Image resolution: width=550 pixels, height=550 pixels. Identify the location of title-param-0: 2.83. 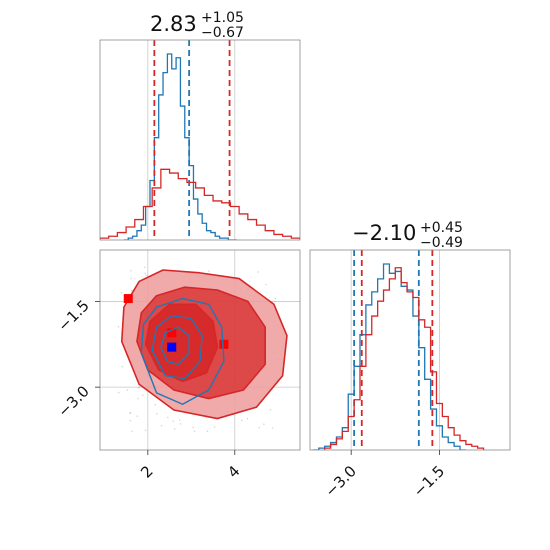
(173, 24).